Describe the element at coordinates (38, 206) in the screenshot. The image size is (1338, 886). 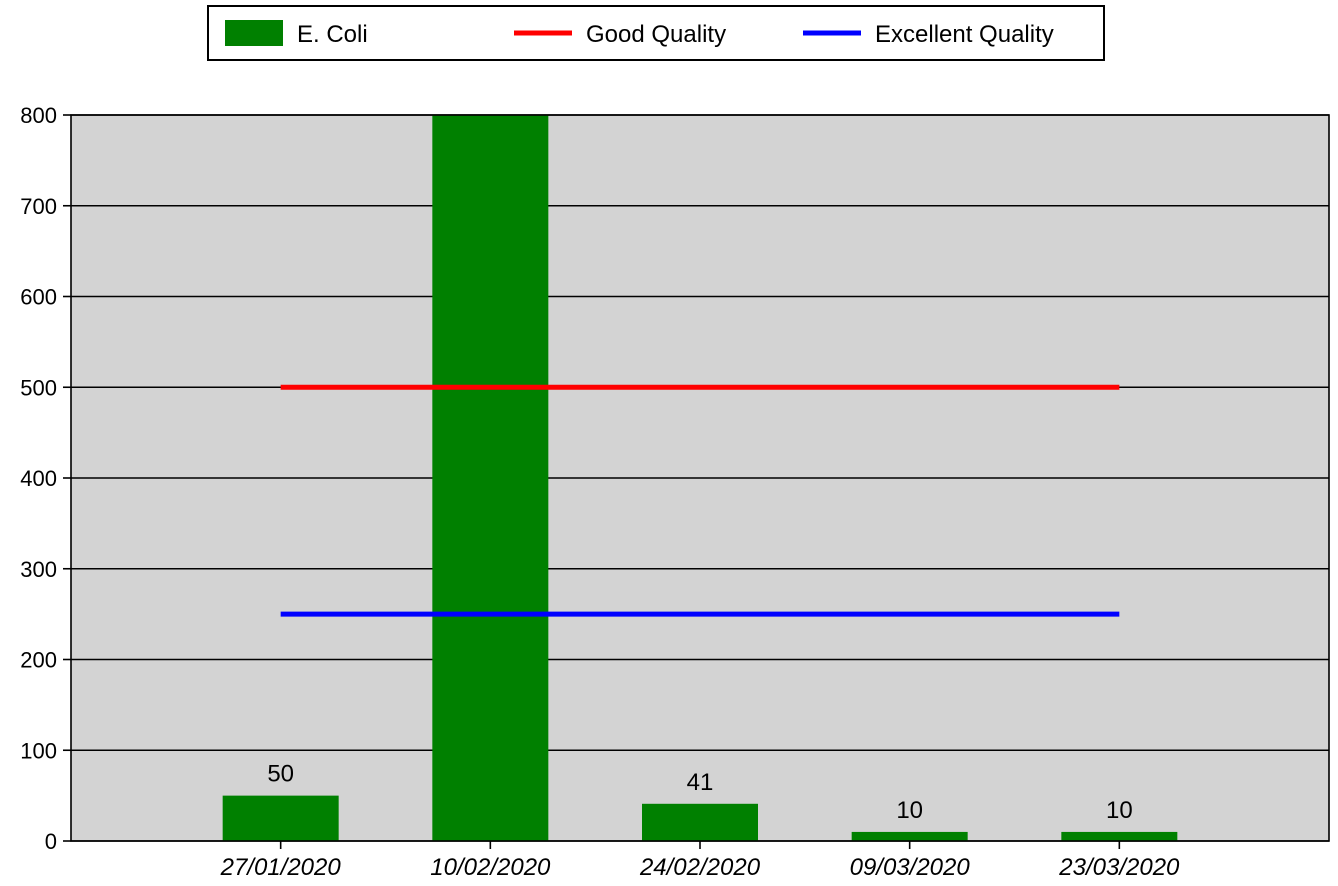
I see `y-tick-label: 700` at that location.